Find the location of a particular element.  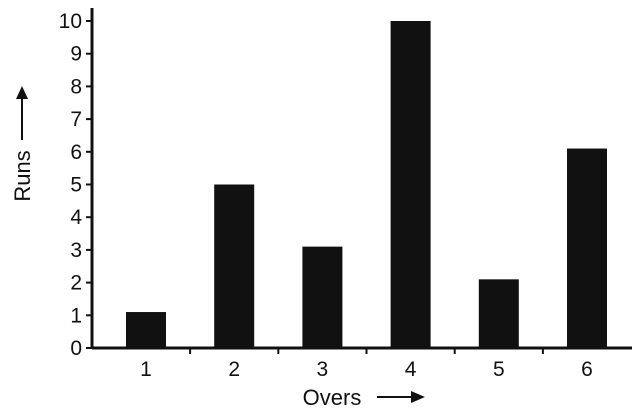

x-tick-label: 5 is located at coordinates (499, 369).